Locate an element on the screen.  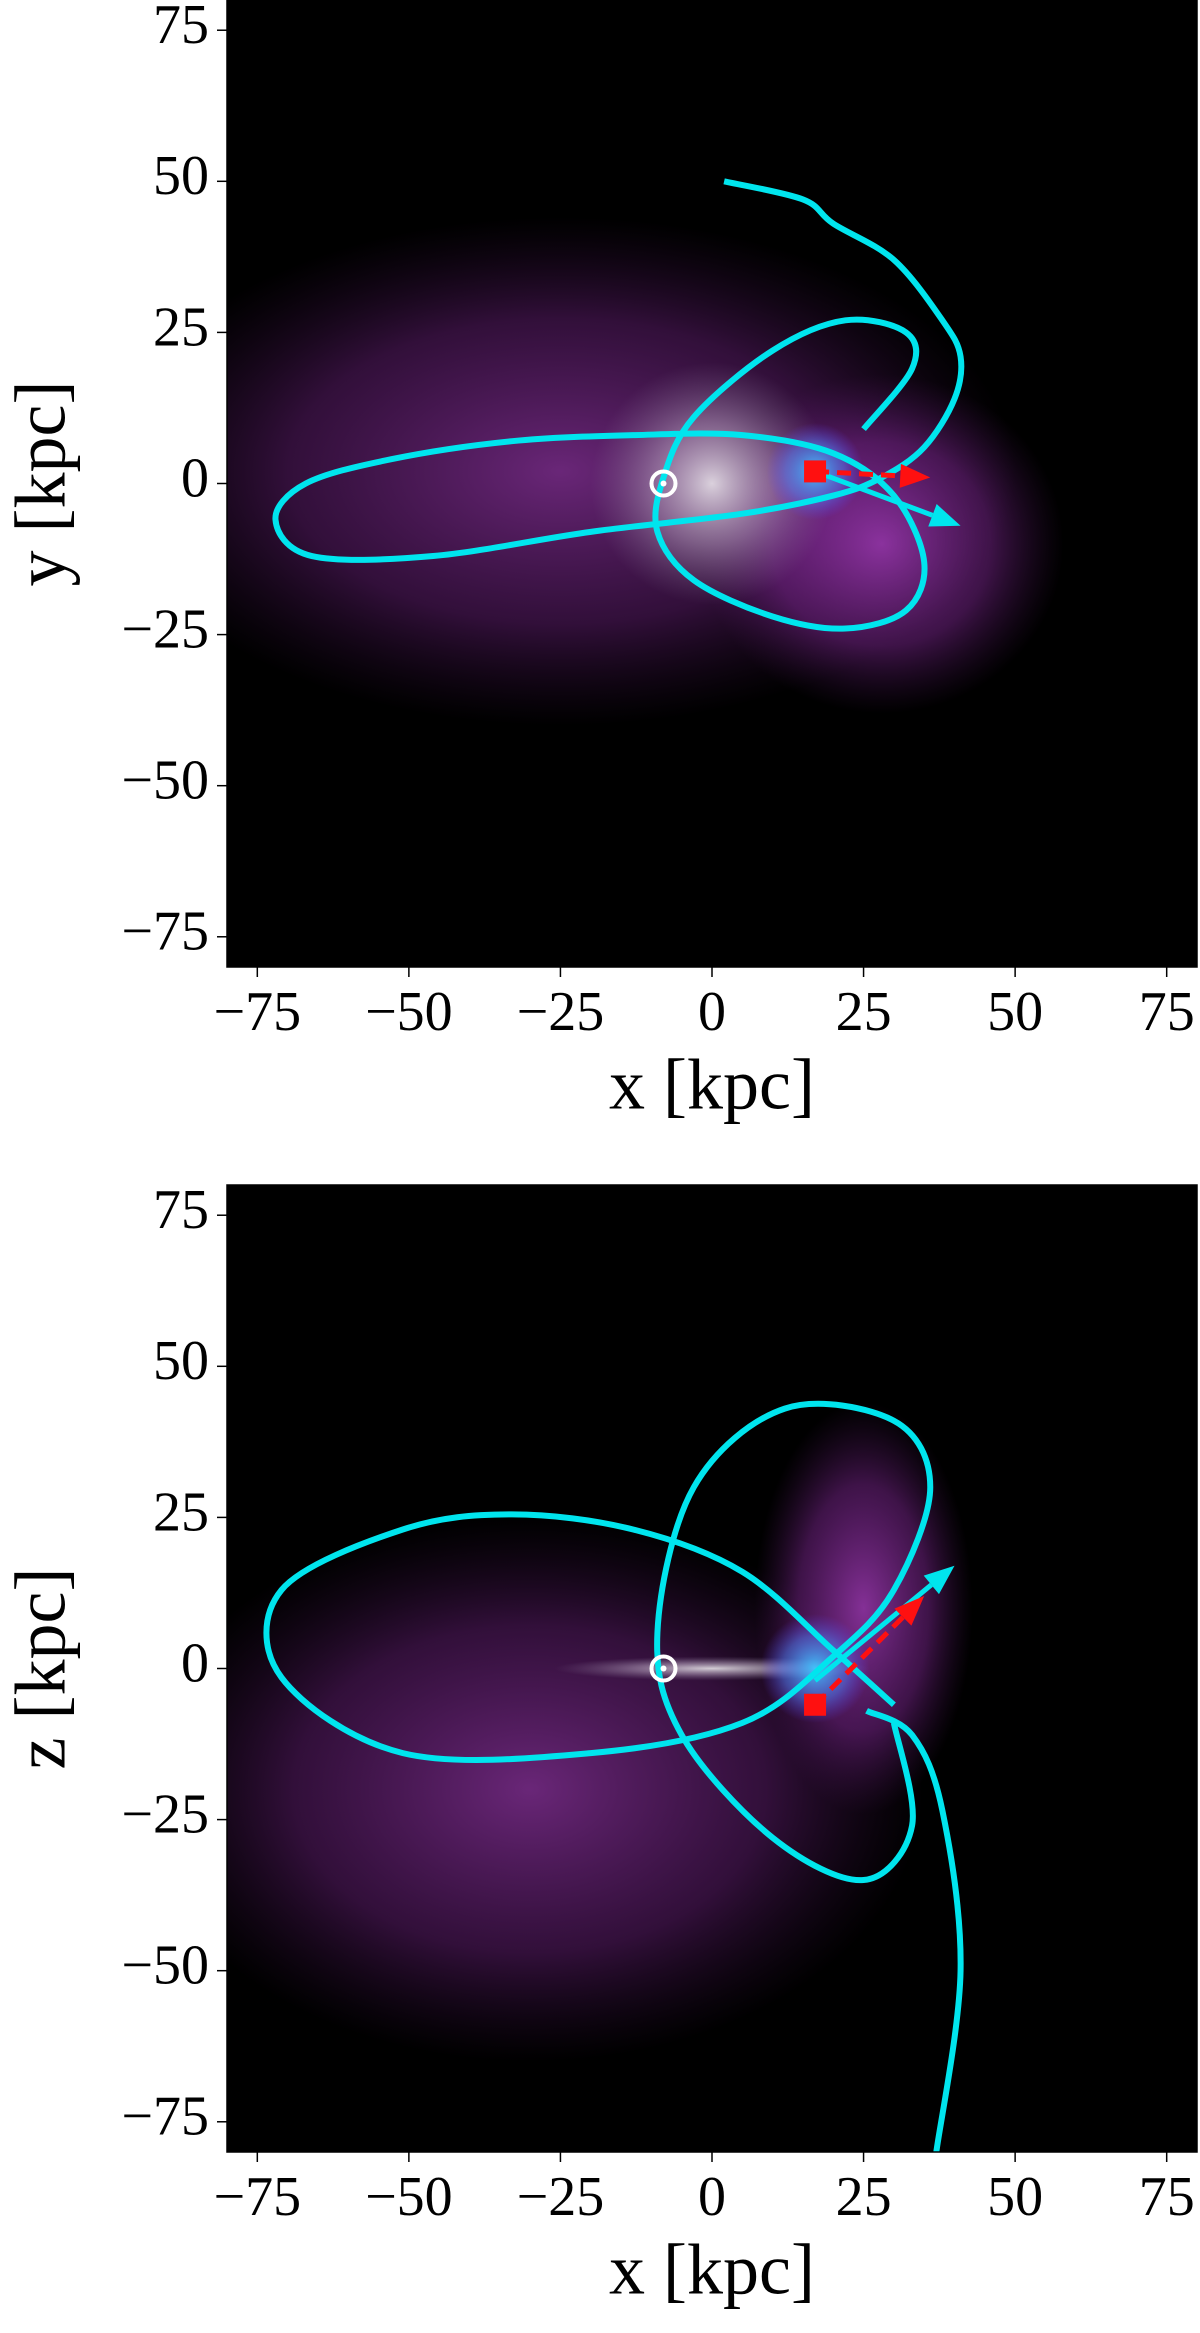
disk-glow is located at coordinates (712, 483).